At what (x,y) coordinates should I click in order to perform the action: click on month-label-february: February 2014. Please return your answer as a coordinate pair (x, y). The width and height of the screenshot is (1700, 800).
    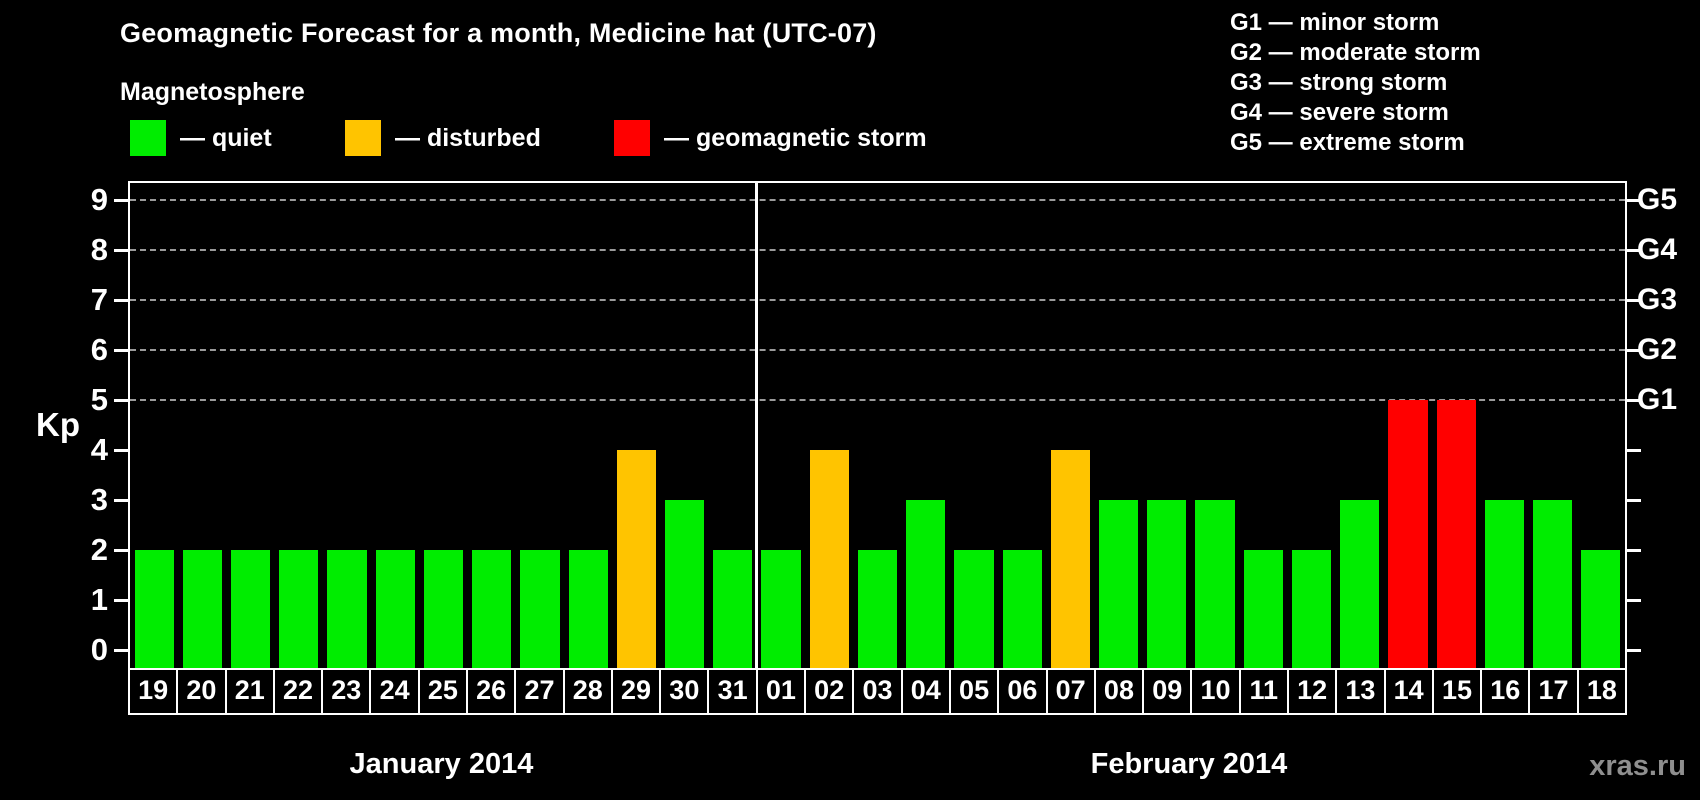
    Looking at the image, I should click on (1189, 764).